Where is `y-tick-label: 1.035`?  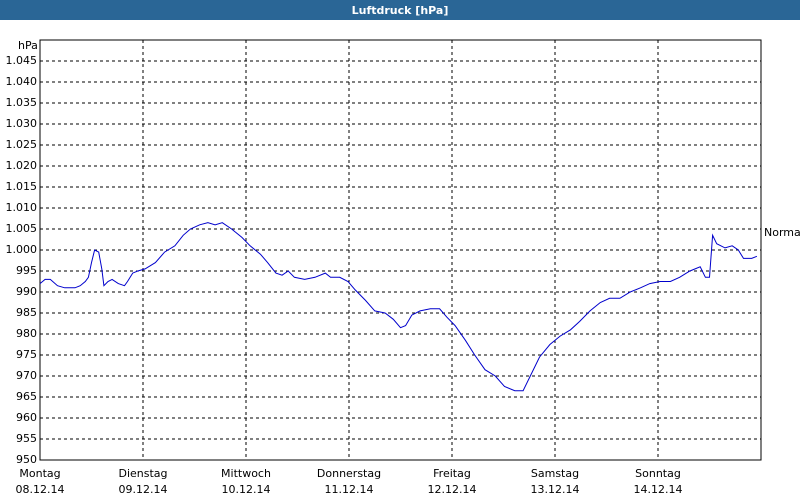
y-tick-label: 1.035 is located at coordinates (22, 102).